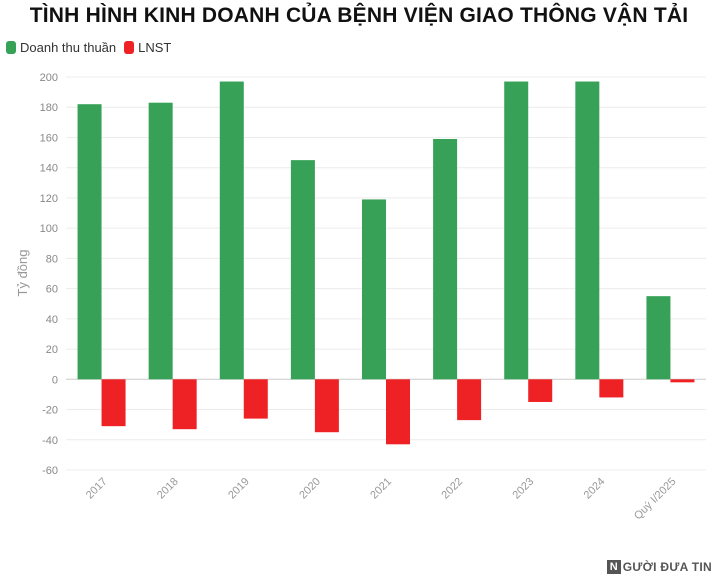 The height and width of the screenshot is (582, 718). Describe the element at coordinates (49, 138) in the screenshot. I see `y-tick-label: 160` at that location.